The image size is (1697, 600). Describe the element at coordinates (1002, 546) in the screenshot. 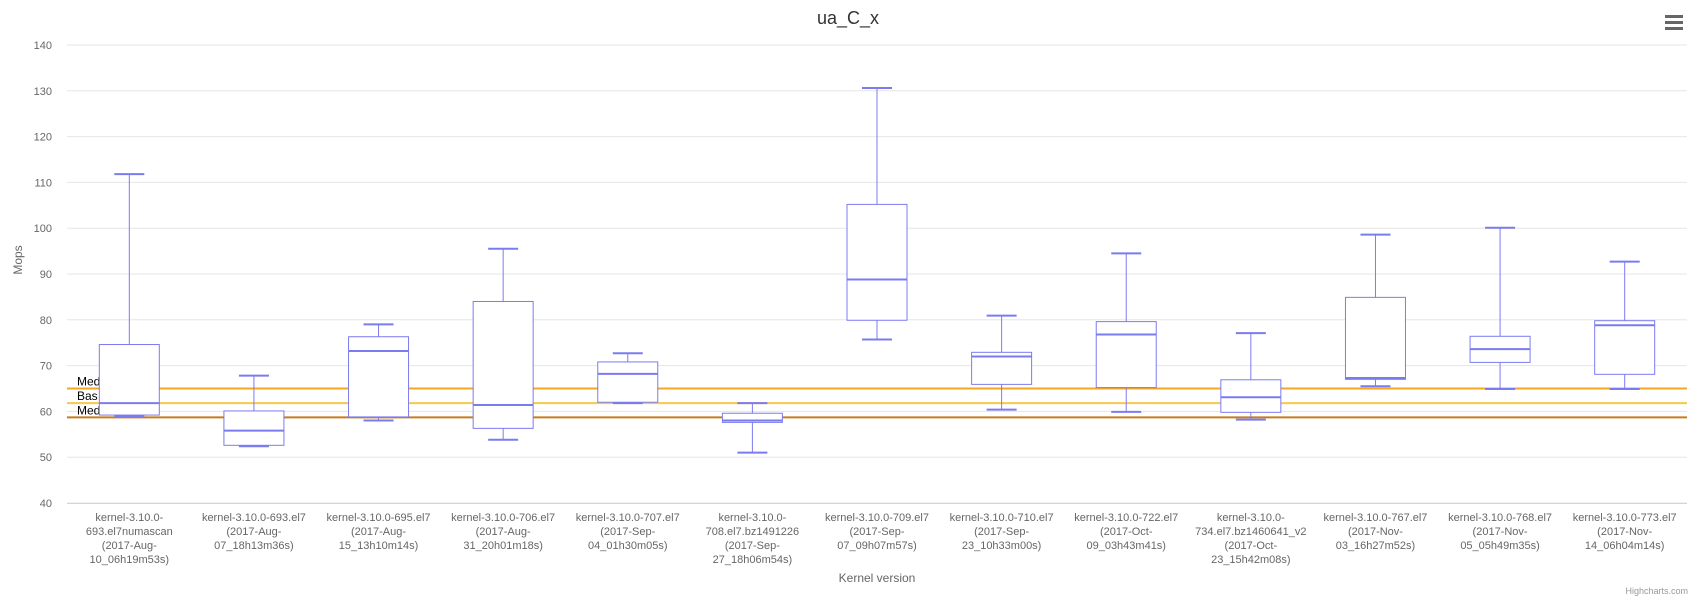

I see `x-tick-label-line: 23_10h33m00s)` at that location.